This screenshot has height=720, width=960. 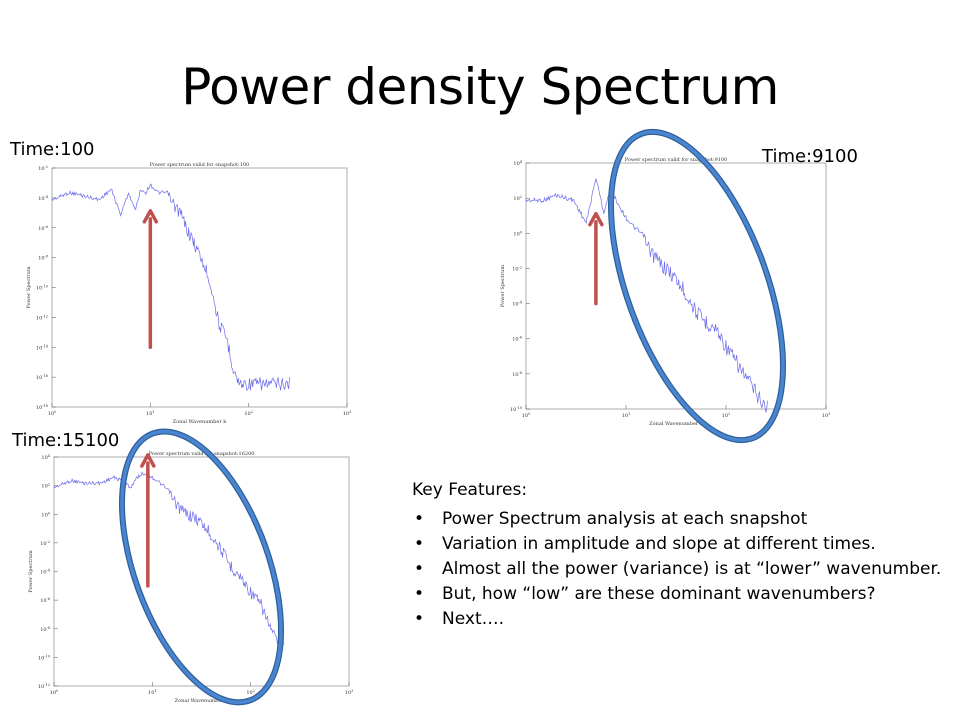 I want to click on feature-item: Next…., so click(x=684, y=619).